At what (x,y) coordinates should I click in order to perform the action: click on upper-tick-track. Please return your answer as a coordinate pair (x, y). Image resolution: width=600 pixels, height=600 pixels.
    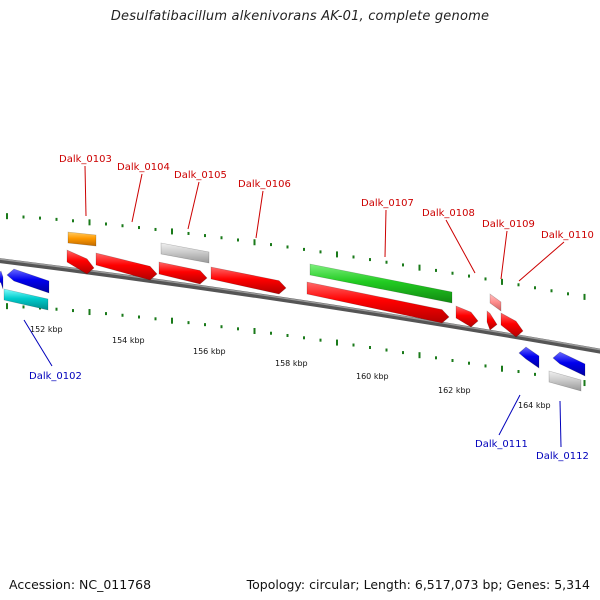
    Looking at the image, I should click on (296, 256).